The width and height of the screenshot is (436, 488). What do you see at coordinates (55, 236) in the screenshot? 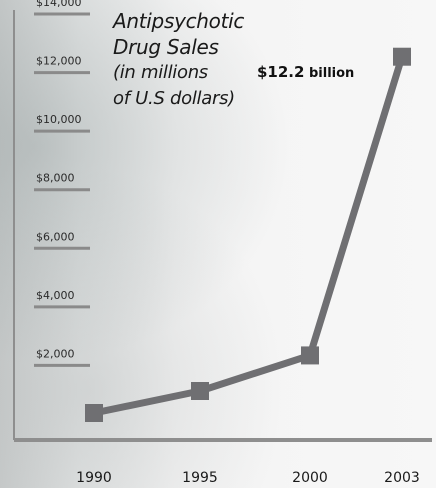
I see `y-tick-label: $6,000` at bounding box center [55, 236].